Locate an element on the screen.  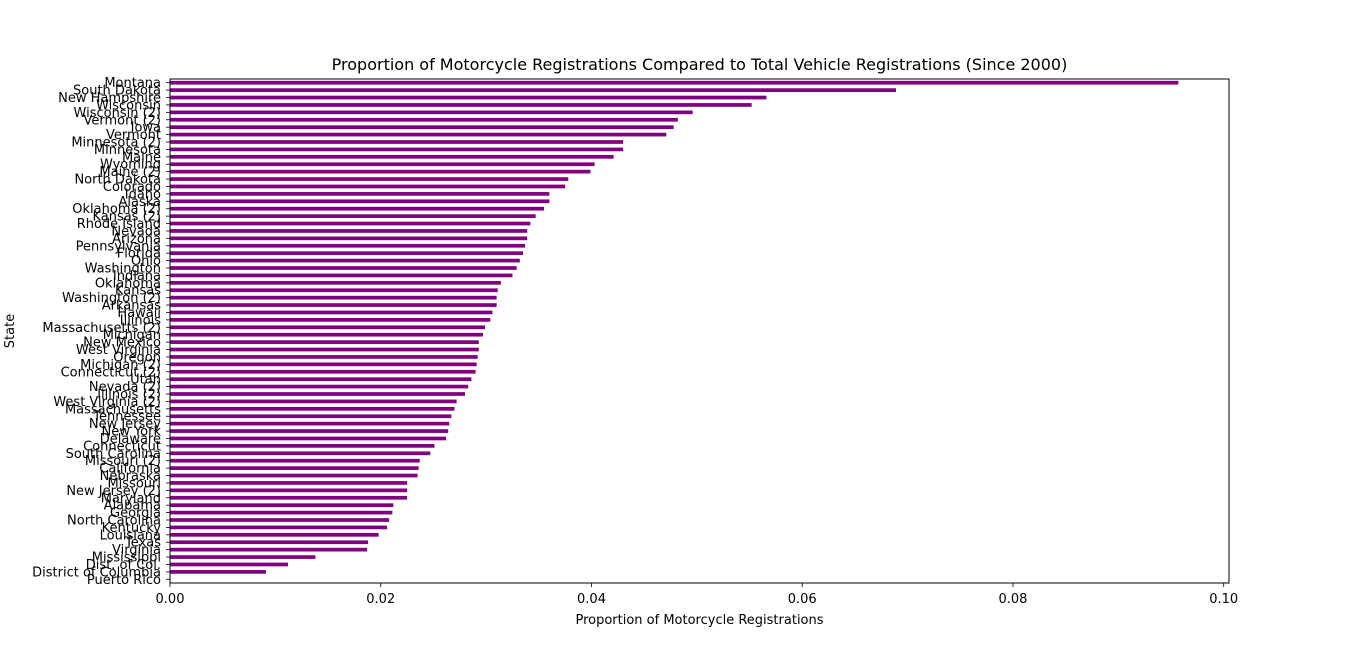
y-tick-label: West Virginia is located at coordinates (118, 350).